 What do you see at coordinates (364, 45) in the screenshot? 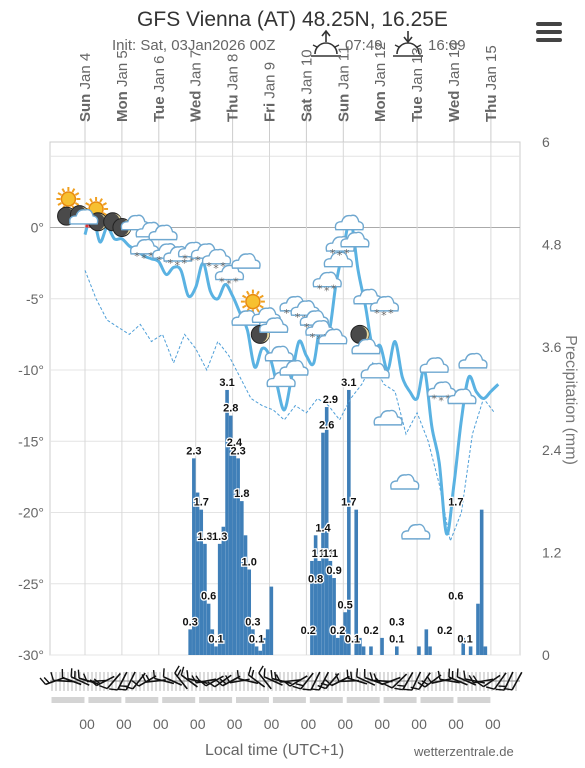
I see `sunrise-time: 07:49` at bounding box center [364, 45].